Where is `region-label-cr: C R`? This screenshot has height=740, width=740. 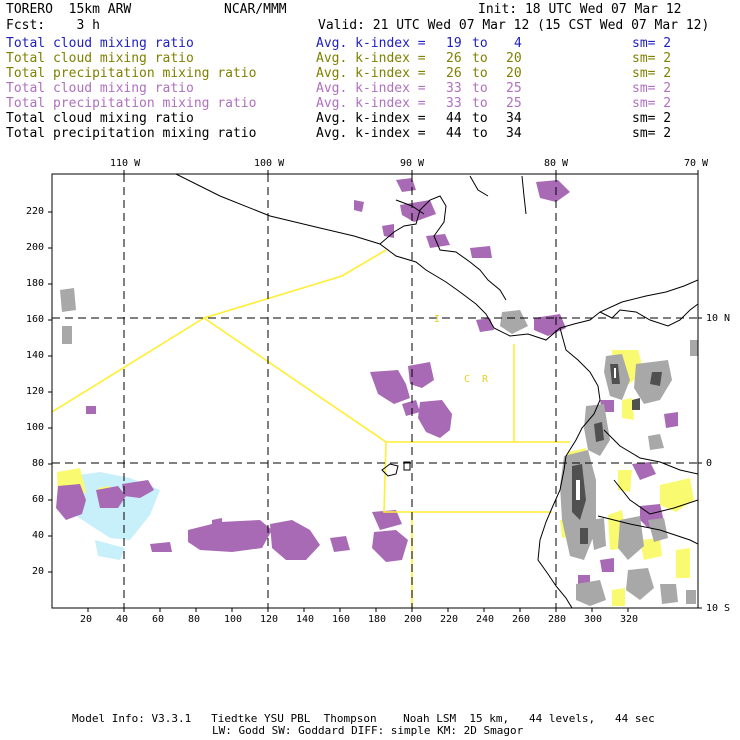
region-label-cr: C R is located at coordinates (476, 379).